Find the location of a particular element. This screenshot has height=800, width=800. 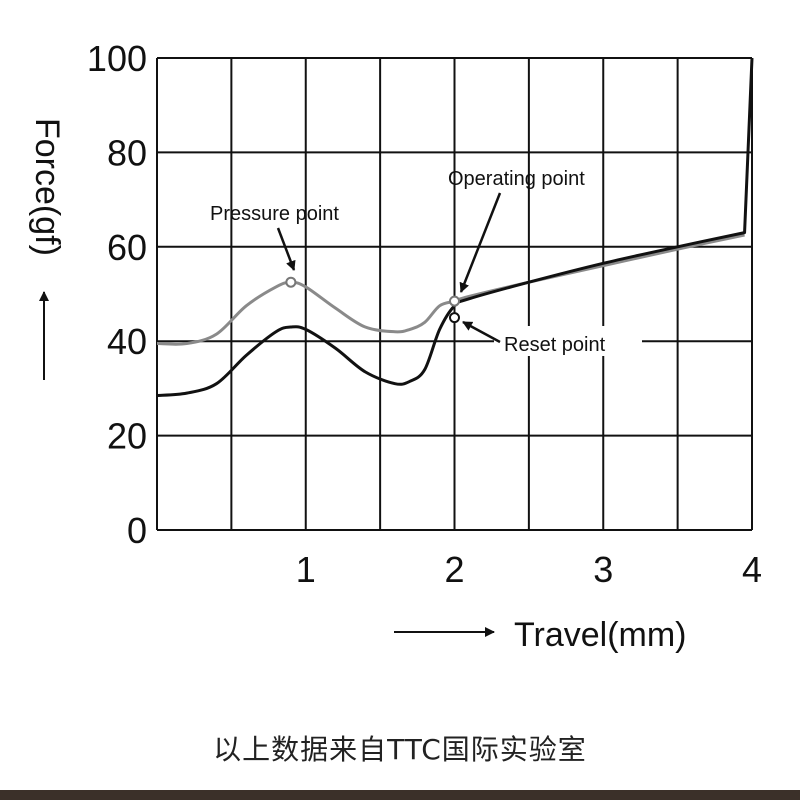

x-tick-label: 3 is located at coordinates (603, 569).